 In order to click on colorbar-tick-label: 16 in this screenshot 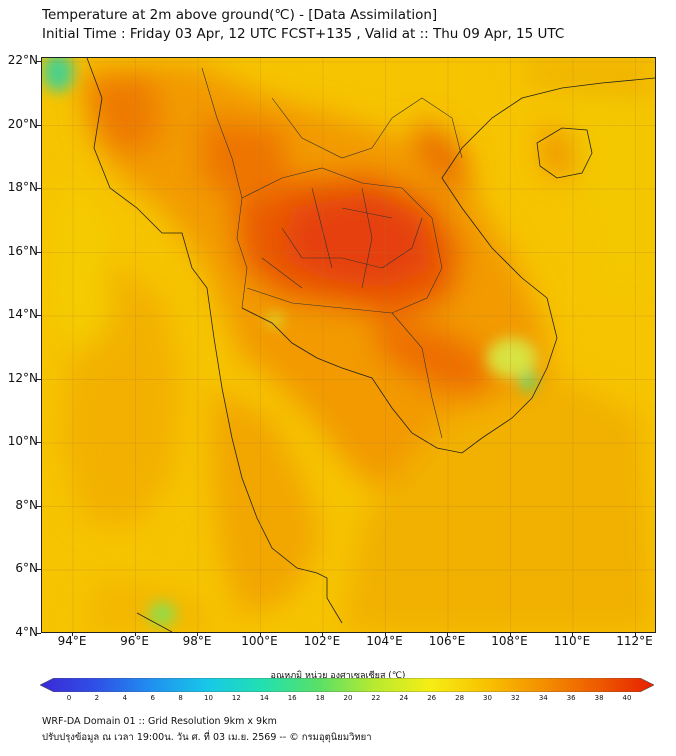, I will do `click(292, 698)`.